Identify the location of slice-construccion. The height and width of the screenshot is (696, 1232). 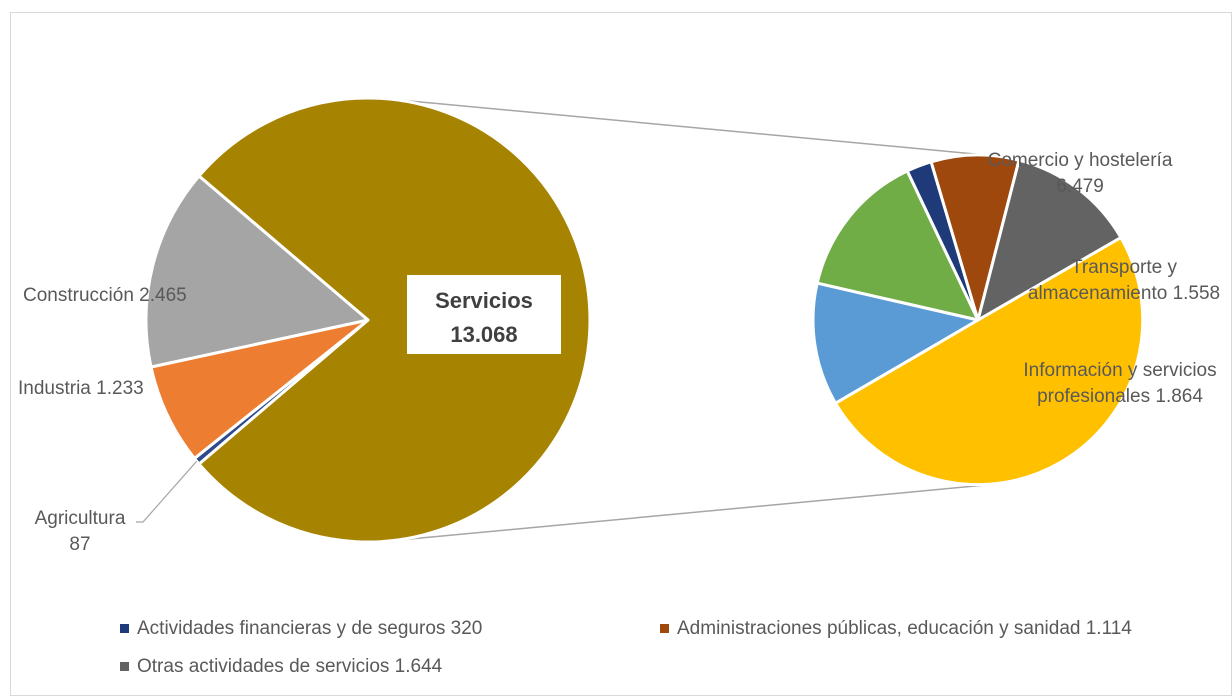
(257, 271).